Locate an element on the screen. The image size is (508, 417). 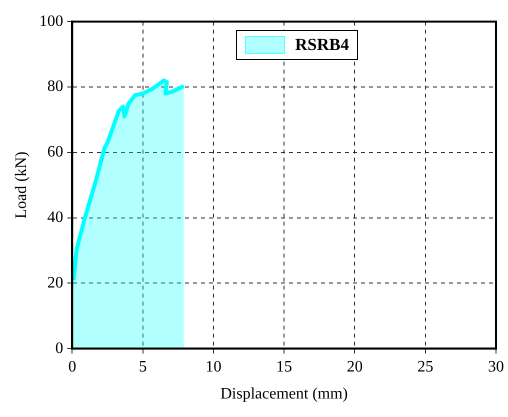
x-tick-label: 5 is located at coordinates (142, 367).